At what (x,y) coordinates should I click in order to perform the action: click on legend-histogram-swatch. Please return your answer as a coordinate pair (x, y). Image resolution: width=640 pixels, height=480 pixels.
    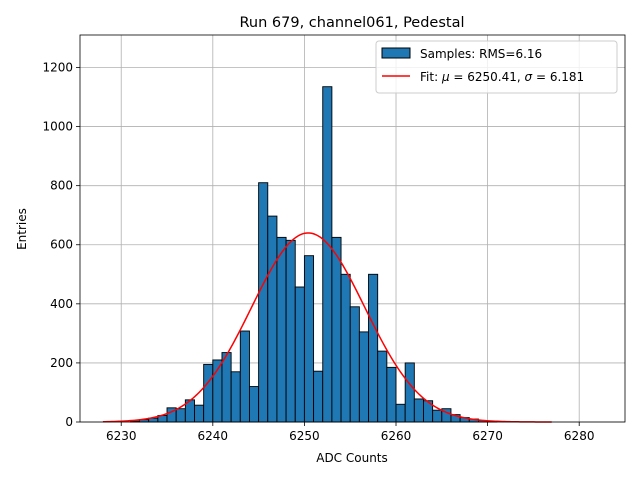
    Looking at the image, I should click on (396, 53).